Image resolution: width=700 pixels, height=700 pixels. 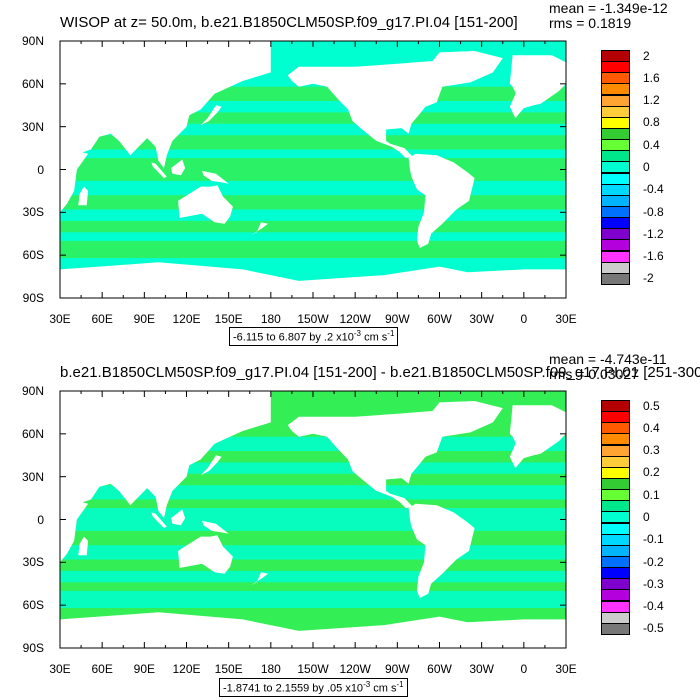 What do you see at coordinates (608, 8) in the screenshot?
I see `mean-value: mean = -1.349e-12` at bounding box center [608, 8].